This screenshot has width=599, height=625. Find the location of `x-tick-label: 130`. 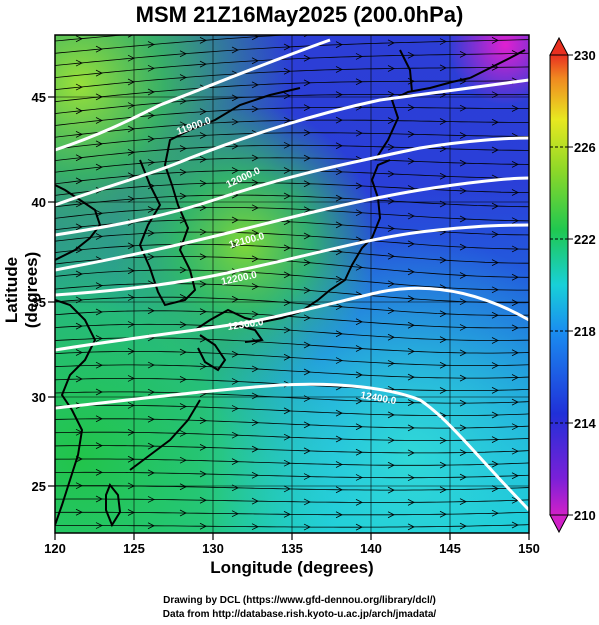

x-tick-label: 130 is located at coordinates (213, 548).